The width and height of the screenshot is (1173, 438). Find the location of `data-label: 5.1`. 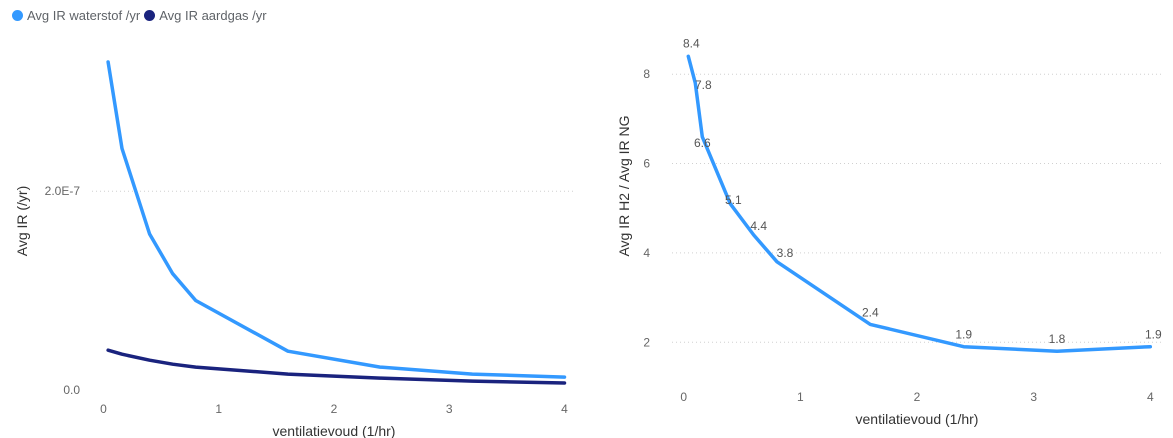

data-label: 5.1 is located at coordinates (733, 200).